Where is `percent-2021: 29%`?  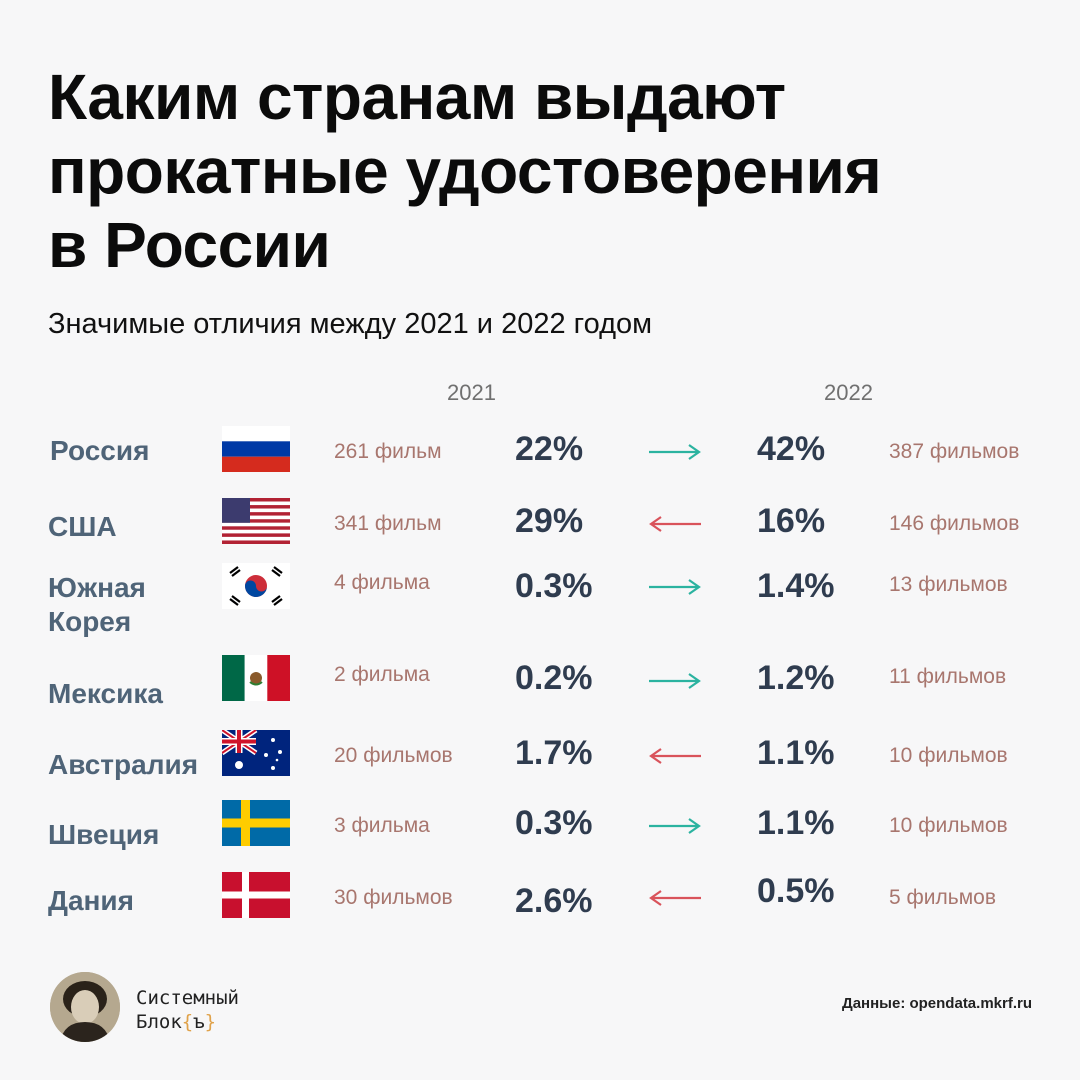
percent-2021: 29% is located at coordinates (549, 521).